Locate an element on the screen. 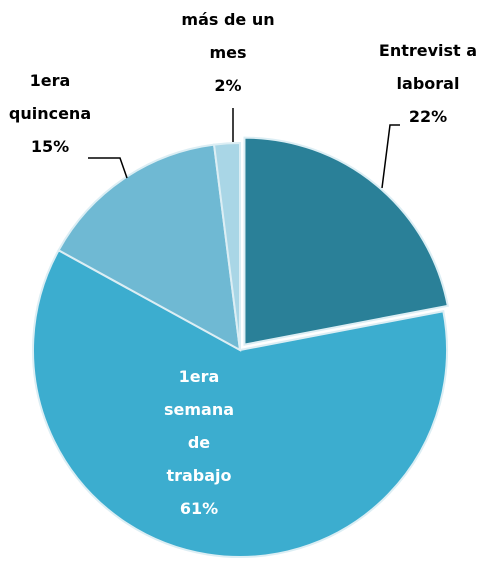  value-label: 2% is located at coordinates (228, 85).